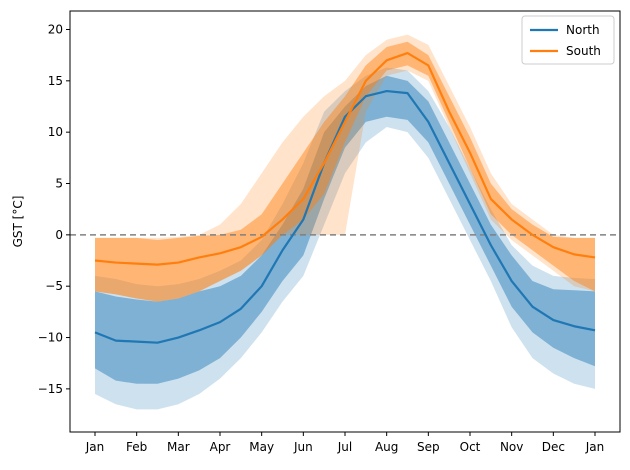 The width and height of the screenshot is (630, 470). What do you see at coordinates (55, 81) in the screenshot?
I see `y-tick-label: 15` at bounding box center [55, 81].